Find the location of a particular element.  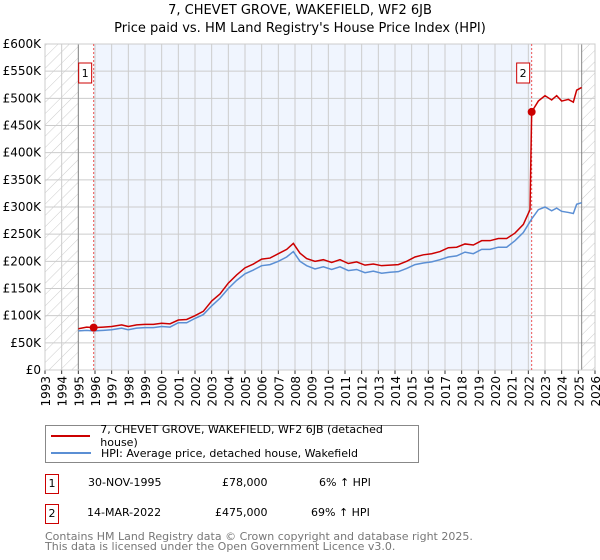

sale-marker-badge: 2 is located at coordinates (52, 514).